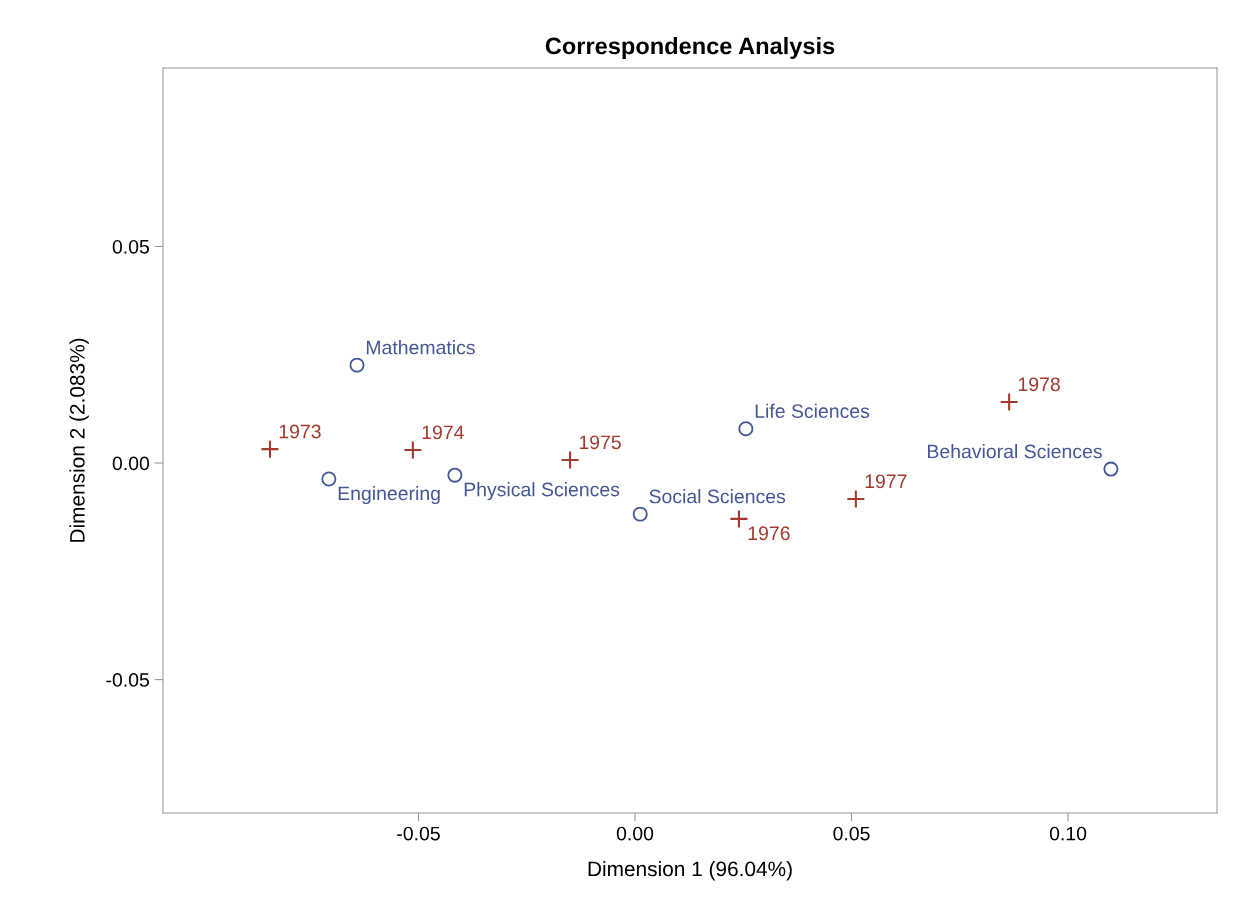 The width and height of the screenshot is (1237, 920). I want to click on x-tick-label: -0.05, so click(418, 833).